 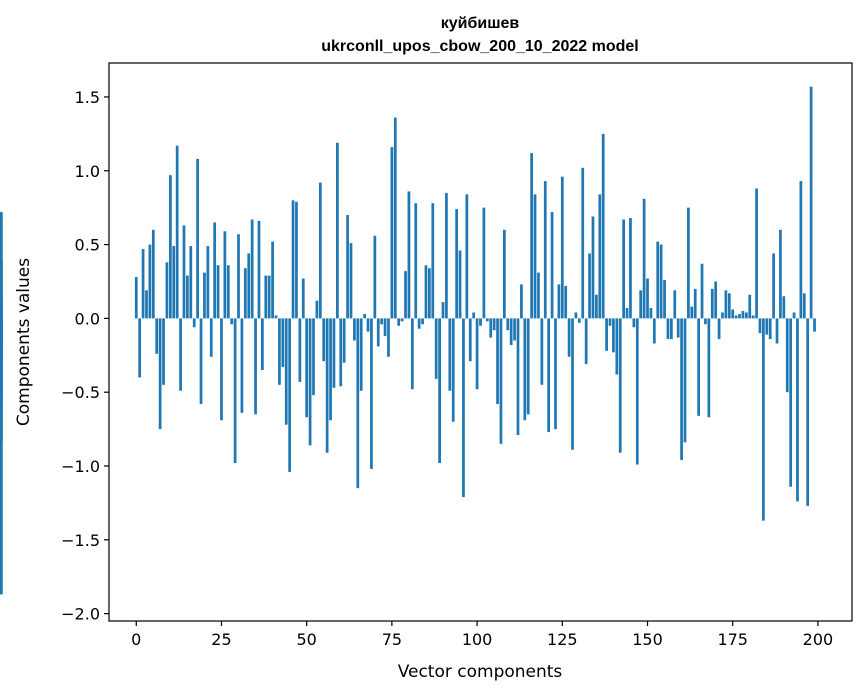 I want to click on chart-title: куйбишев, so click(x=480, y=23).